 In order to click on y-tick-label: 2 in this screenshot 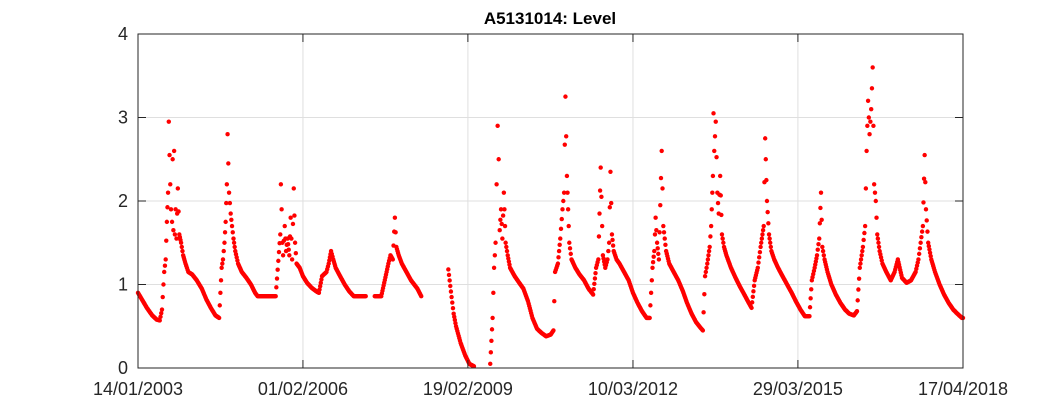, I will do `click(123, 201)`.